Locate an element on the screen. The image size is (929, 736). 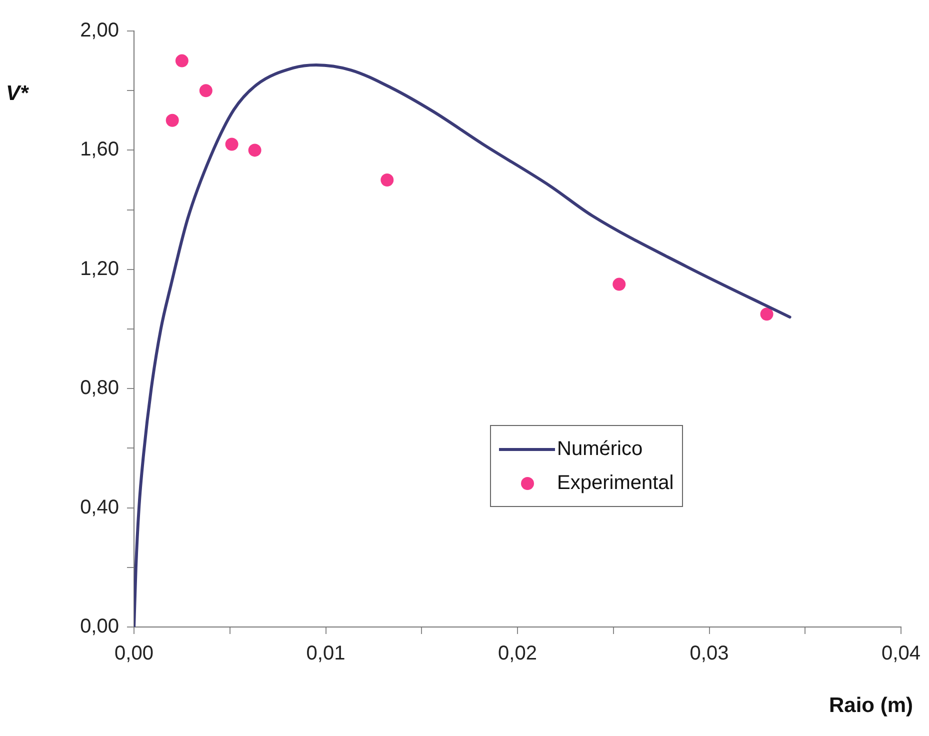
x-tick-label: 0,03 is located at coordinates (709, 653).